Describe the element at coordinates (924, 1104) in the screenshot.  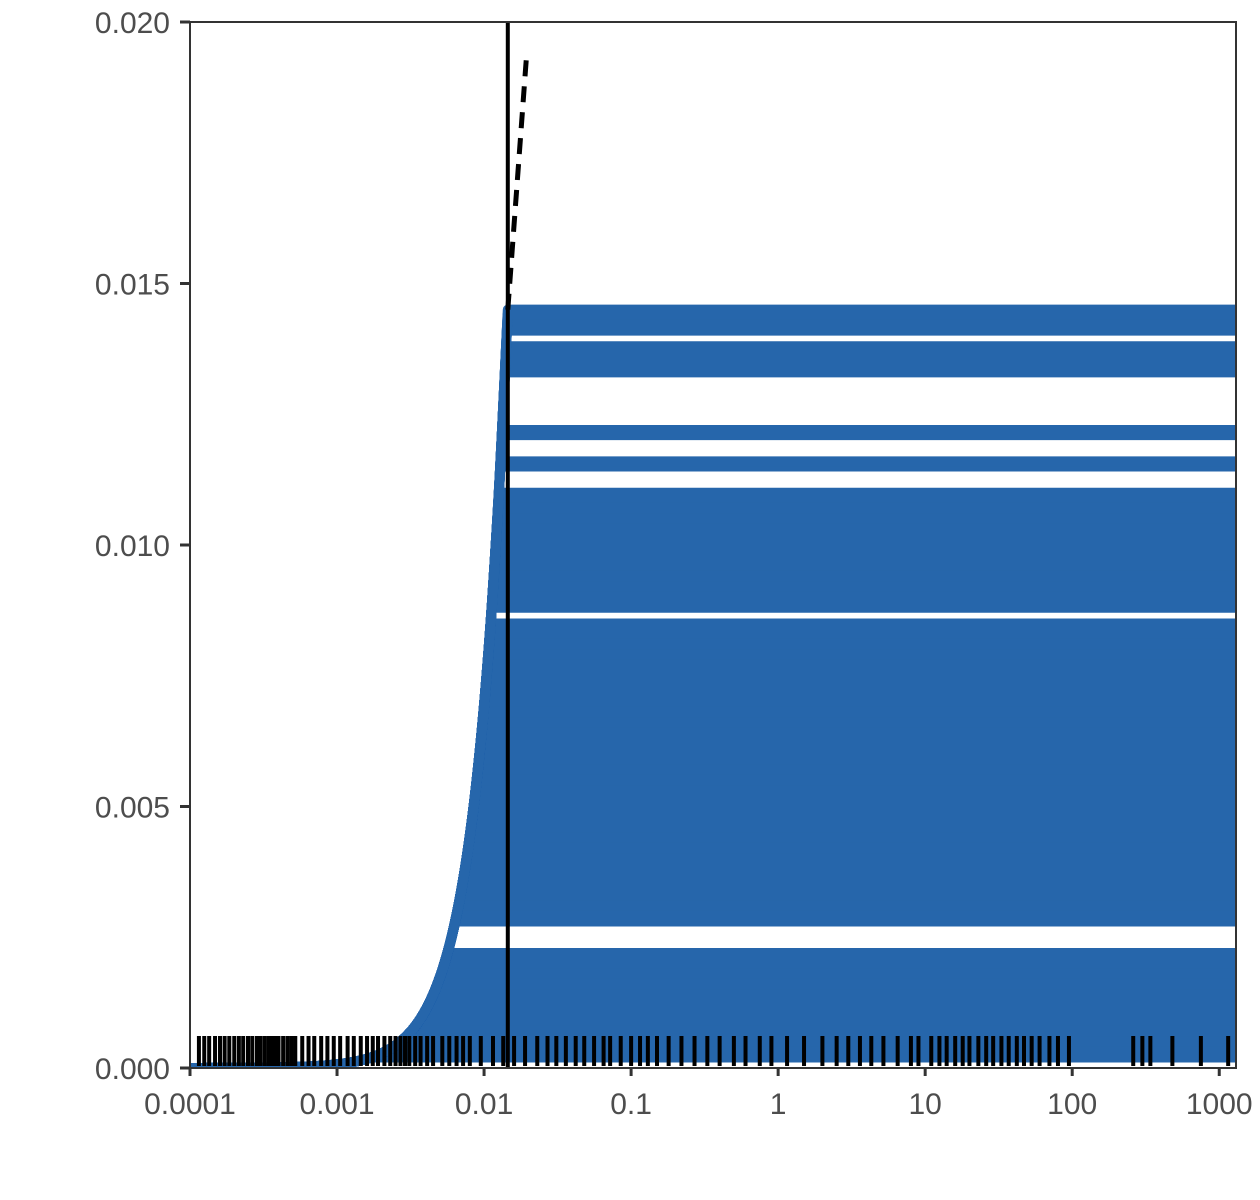
I see `x-tick-label-5: 10` at that location.